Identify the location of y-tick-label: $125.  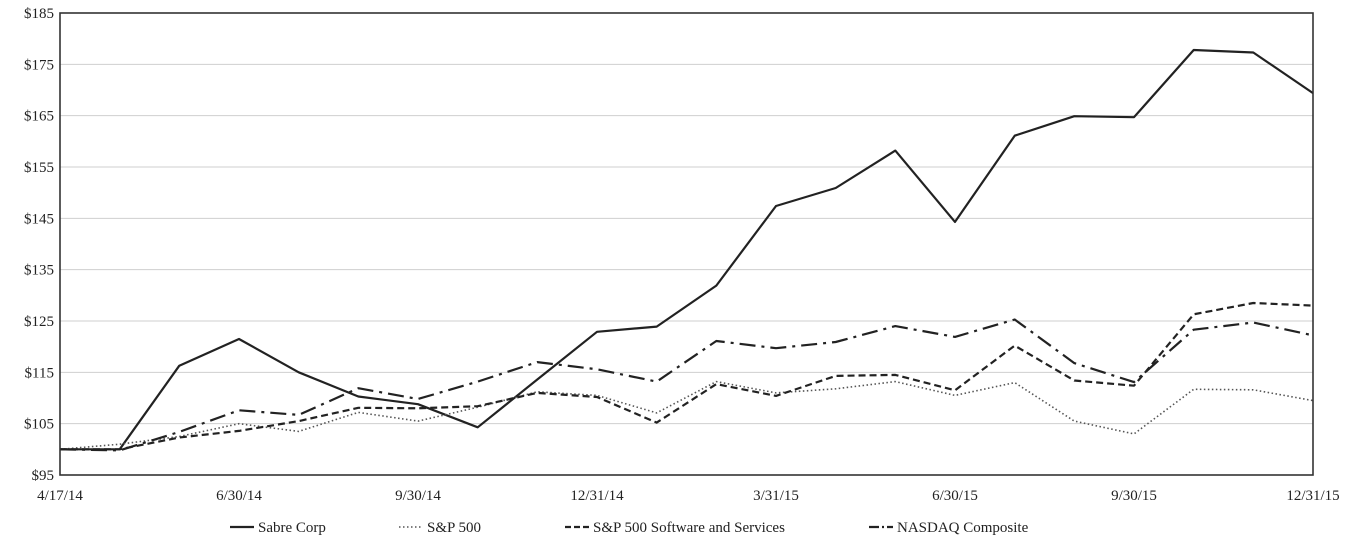
(39, 322).